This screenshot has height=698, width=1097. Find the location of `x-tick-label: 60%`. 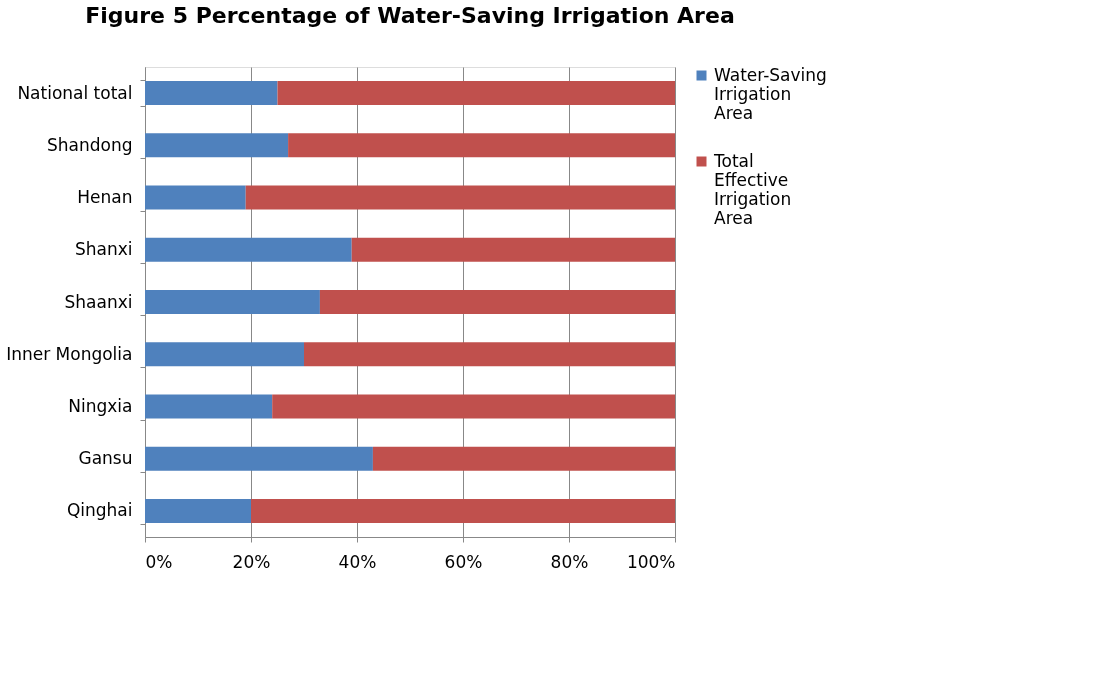

x-tick-label: 60% is located at coordinates (463, 561).